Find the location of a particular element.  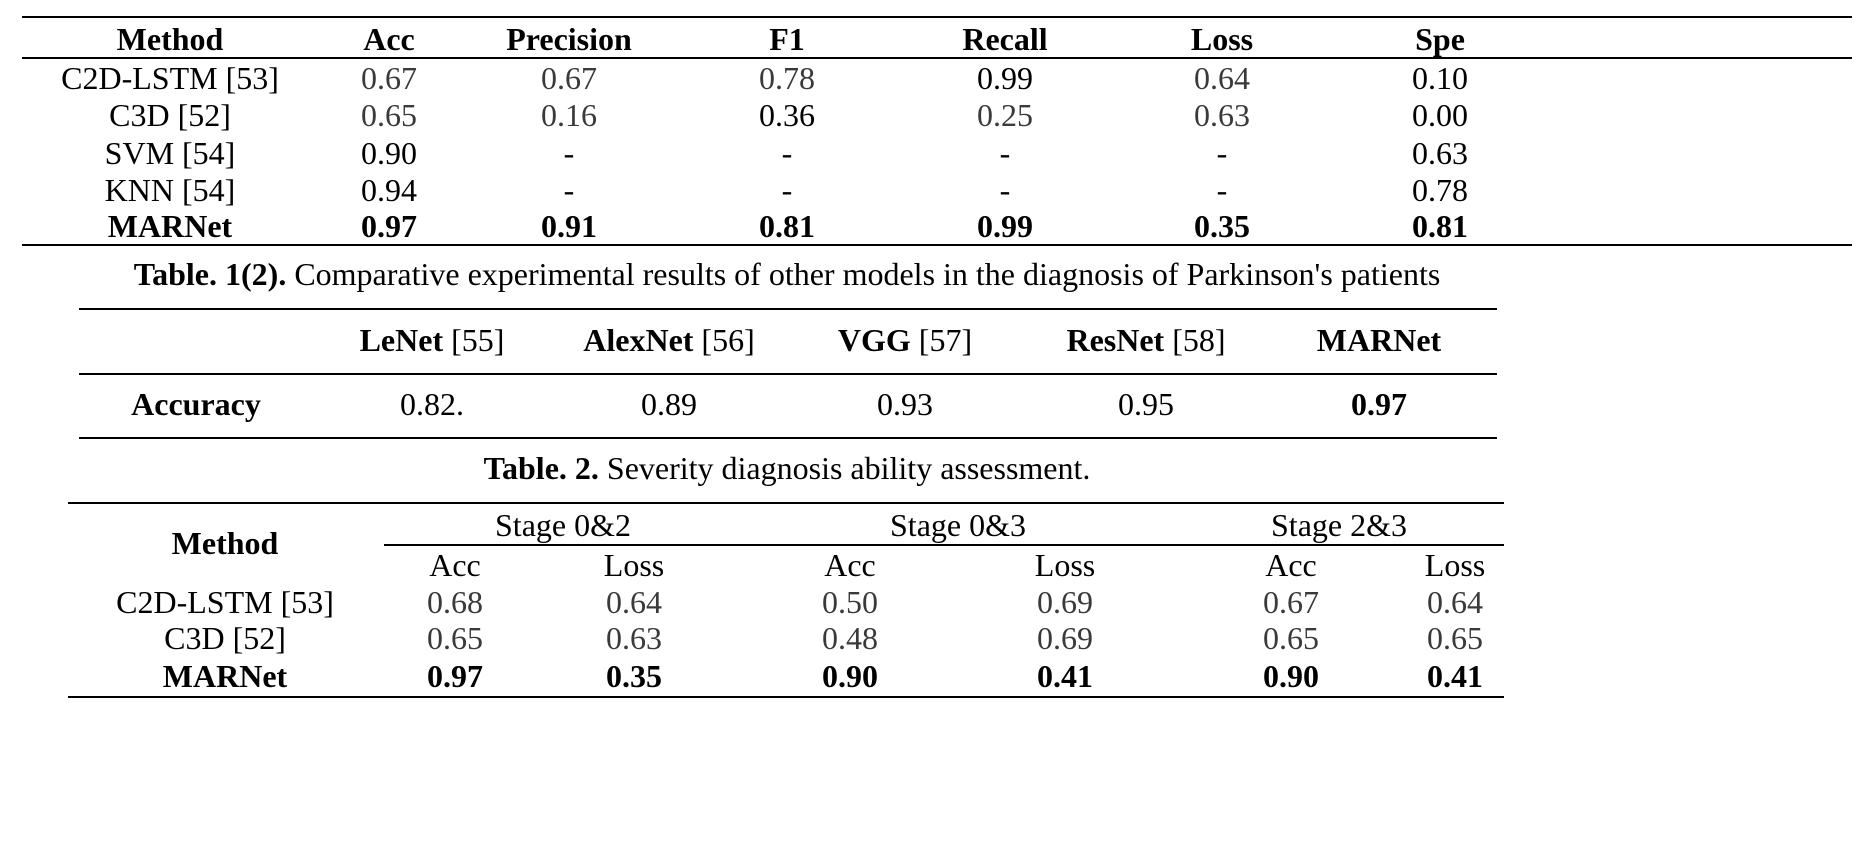

table1-row5-method: MARNet is located at coordinates (170, 226).